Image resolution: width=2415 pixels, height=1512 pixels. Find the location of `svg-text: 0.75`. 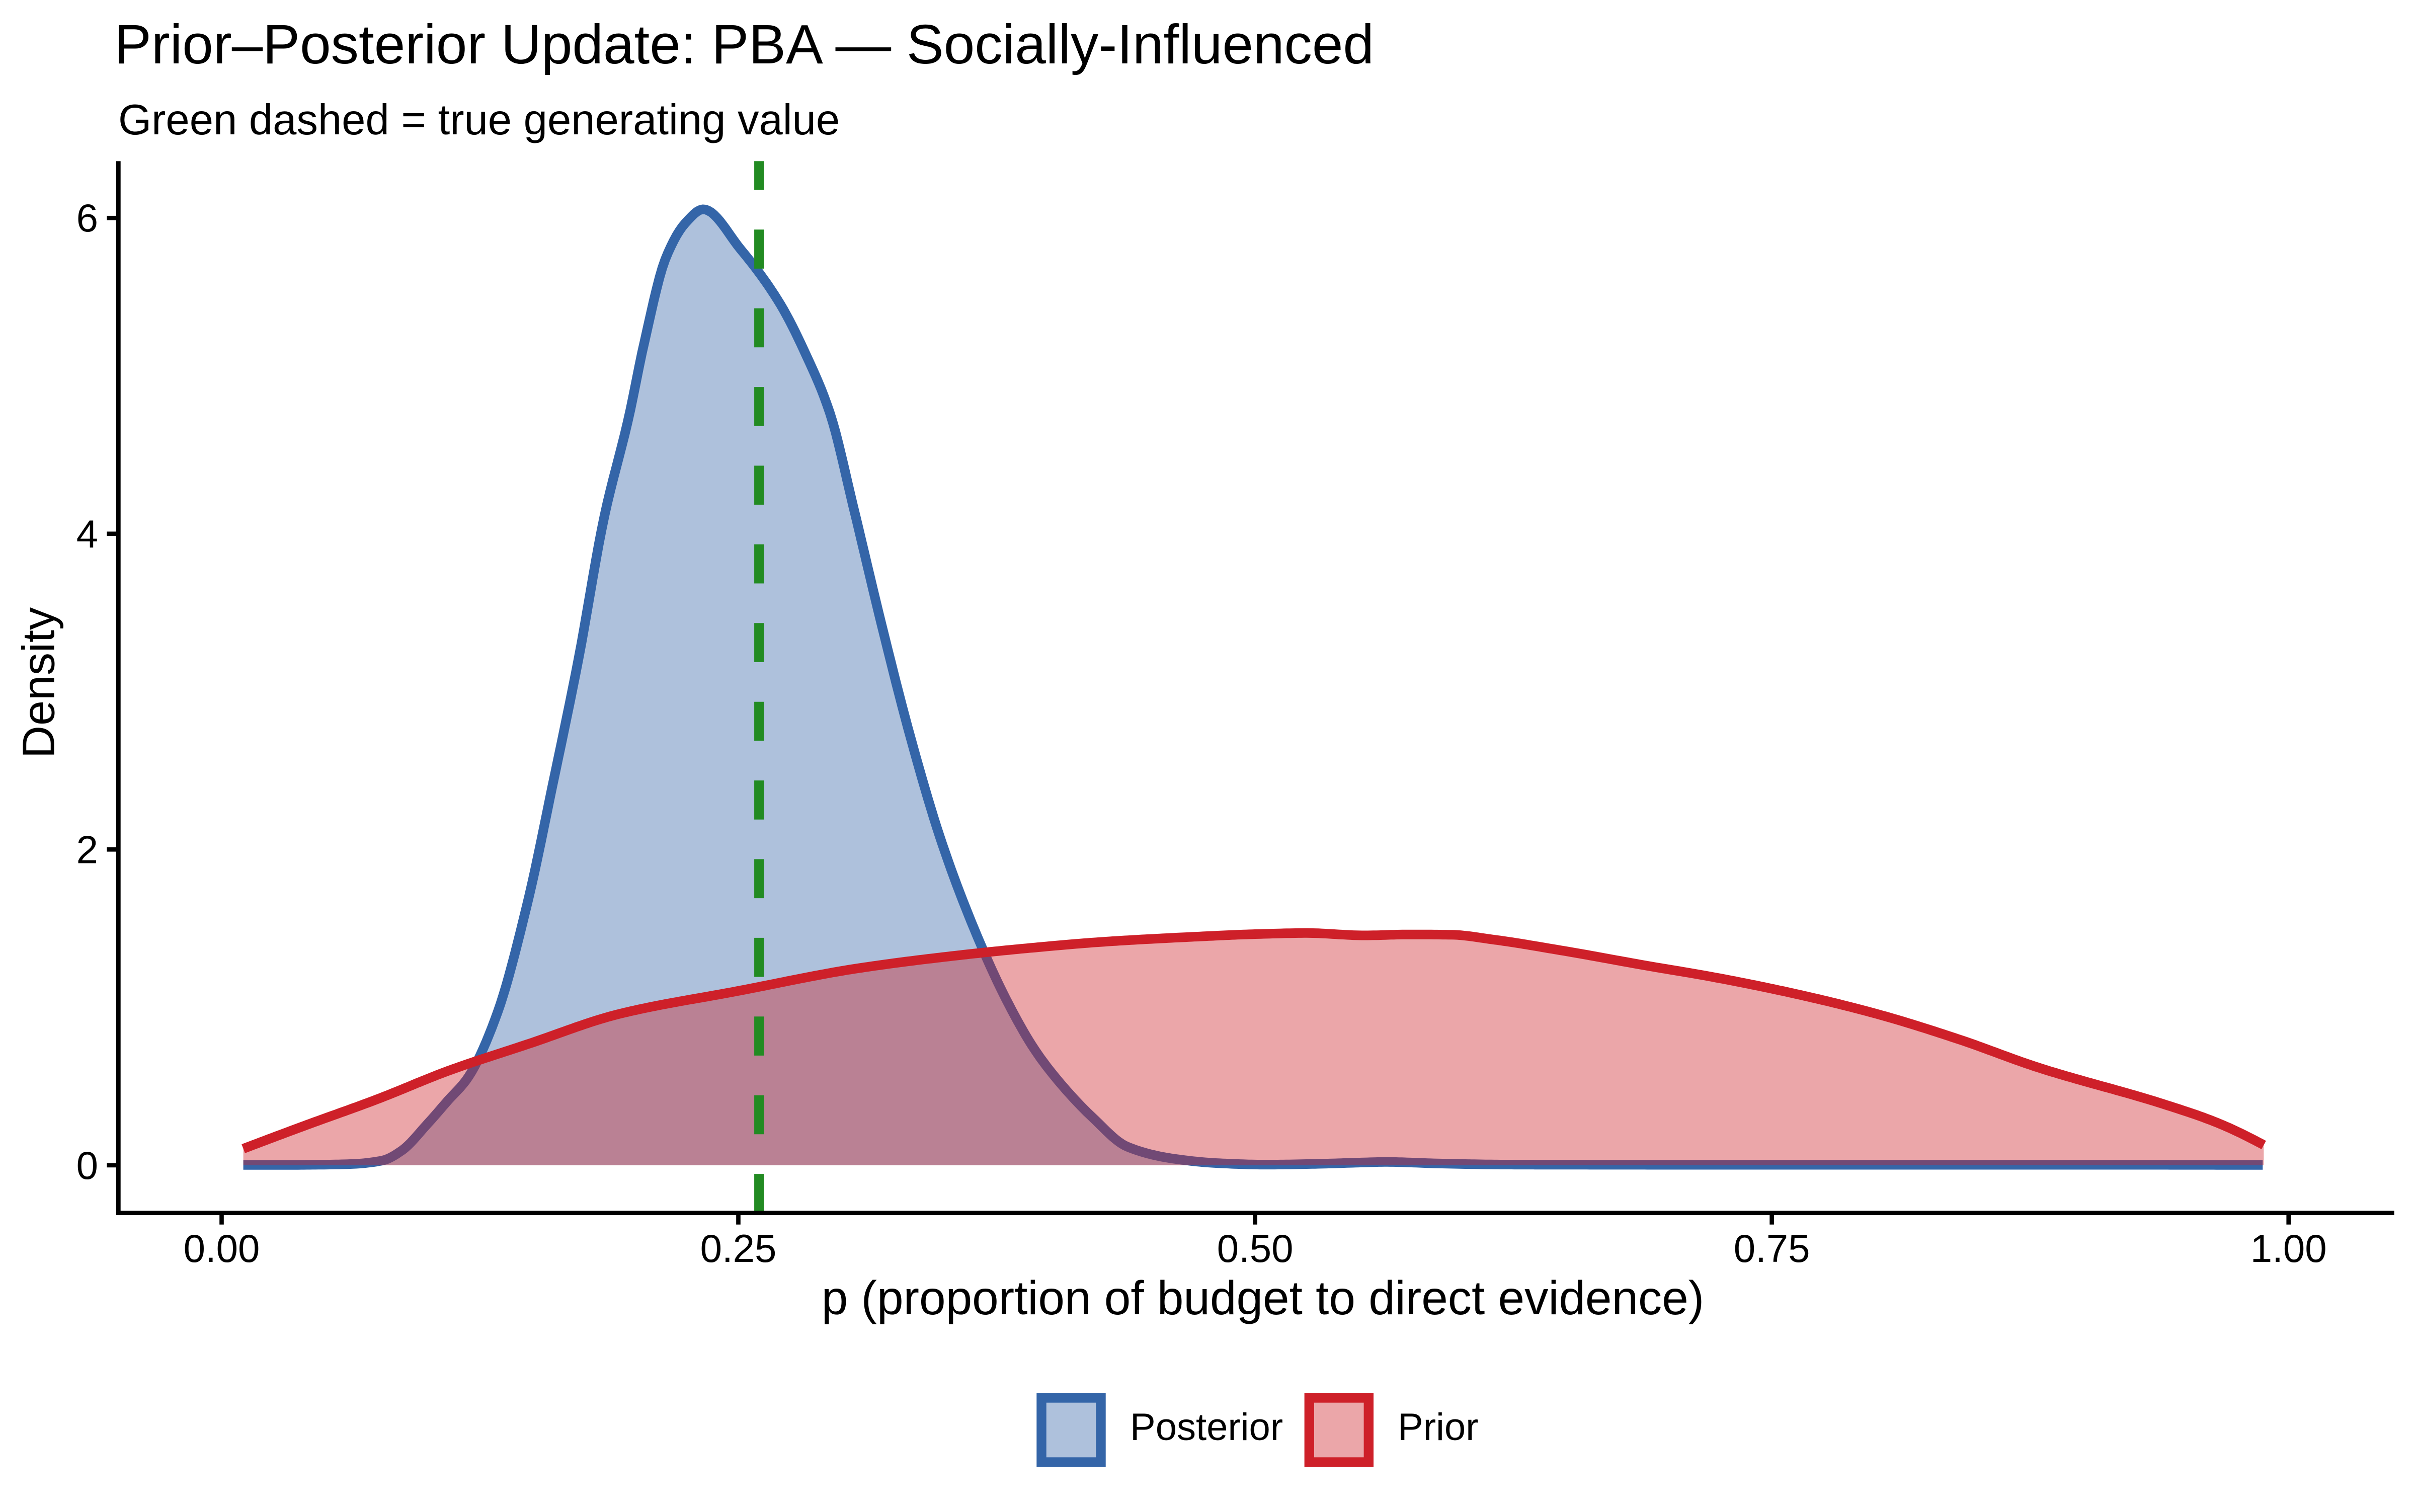

svg-text: 0.75 is located at coordinates (1772, 1248).